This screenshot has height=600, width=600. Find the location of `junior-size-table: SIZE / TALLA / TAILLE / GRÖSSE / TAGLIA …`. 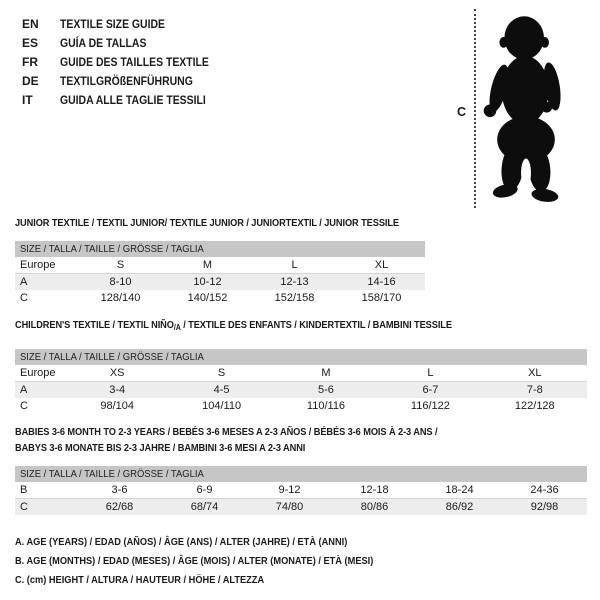

junior-size-table: SIZE / TALLA / TAILLE / GRÖSSE / TAGLIA … is located at coordinates (220, 273).